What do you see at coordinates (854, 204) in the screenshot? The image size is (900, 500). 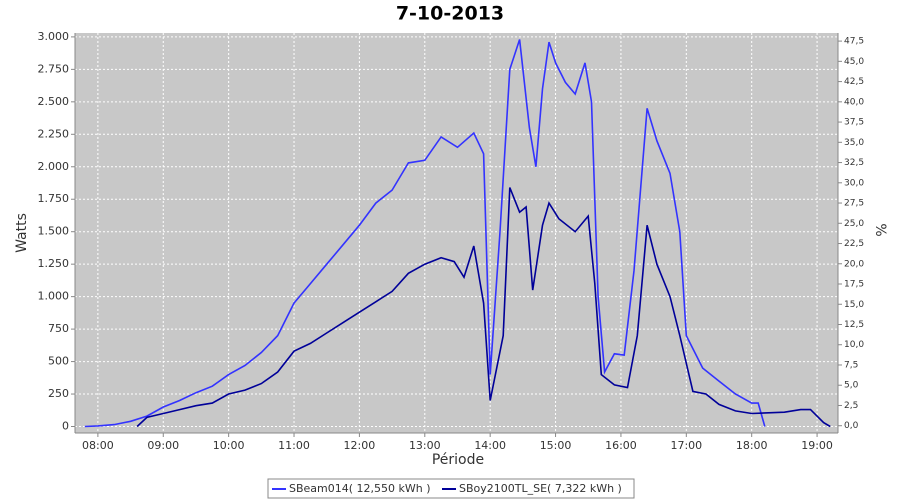 I see `y2-tick-label: 27,5` at bounding box center [854, 204].